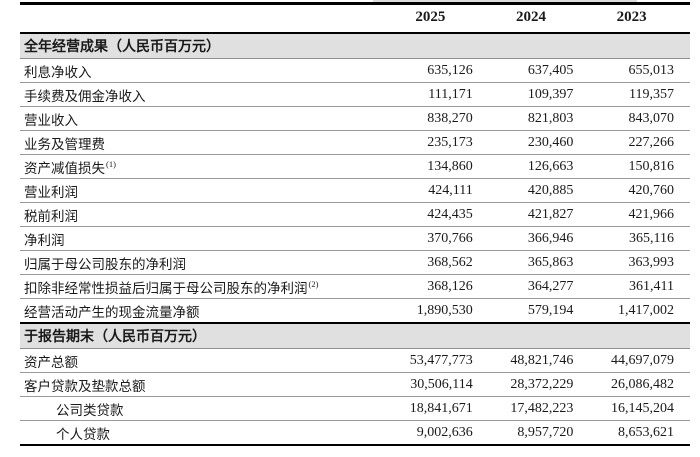  I want to click on row-label: 营业收入, so click(204, 118).